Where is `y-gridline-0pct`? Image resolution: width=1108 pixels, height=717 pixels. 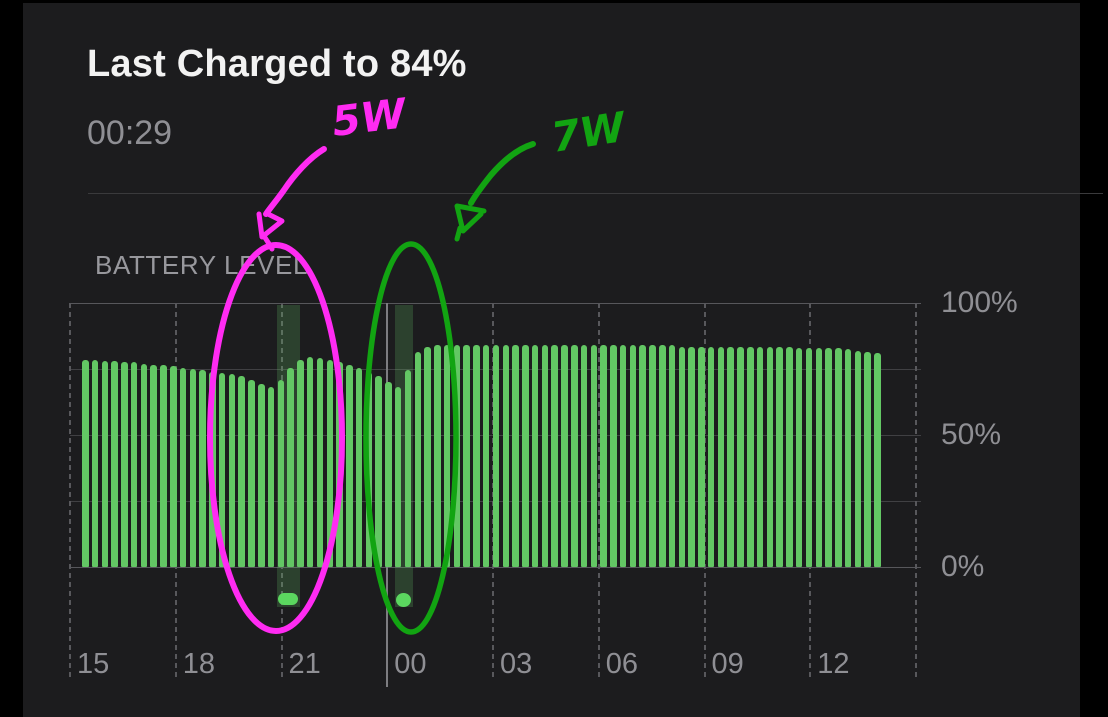 y-gridline-0pct is located at coordinates (495, 567).